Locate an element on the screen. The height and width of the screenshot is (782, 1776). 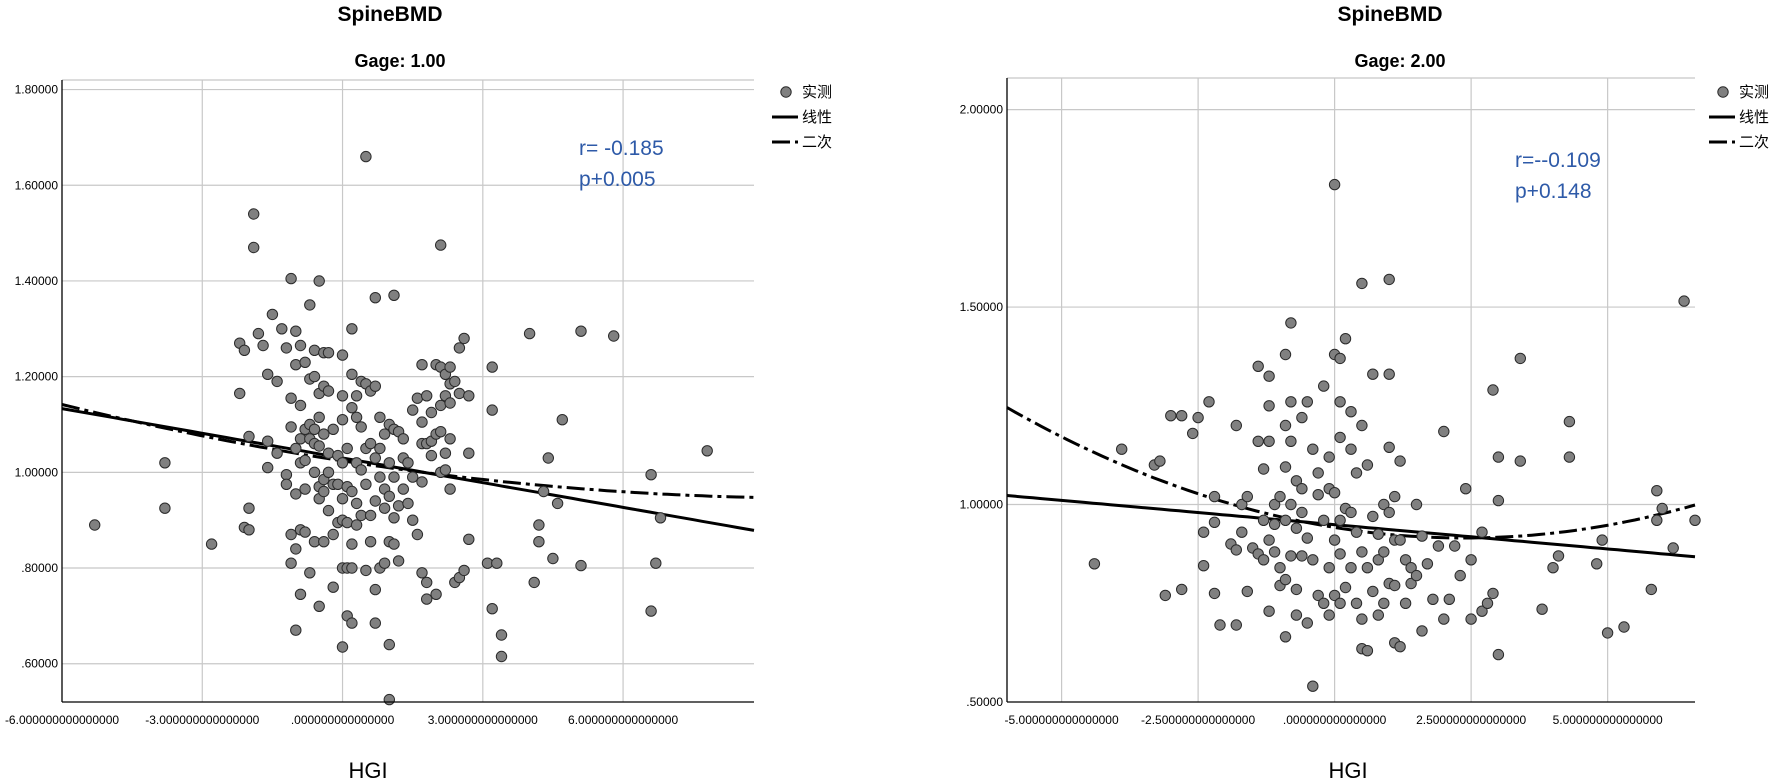
legend-label: 线性 is located at coordinates (1754, 117).